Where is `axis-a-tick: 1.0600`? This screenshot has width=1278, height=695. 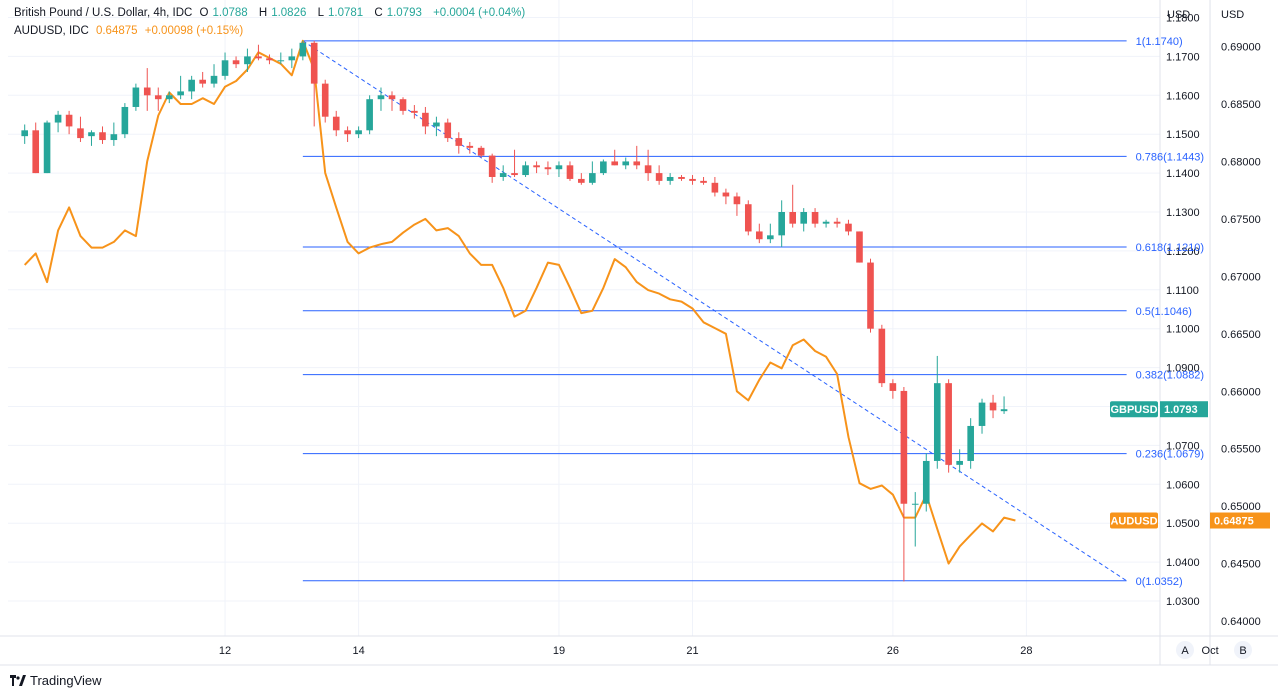 axis-a-tick: 1.0600 is located at coordinates (1183, 485).